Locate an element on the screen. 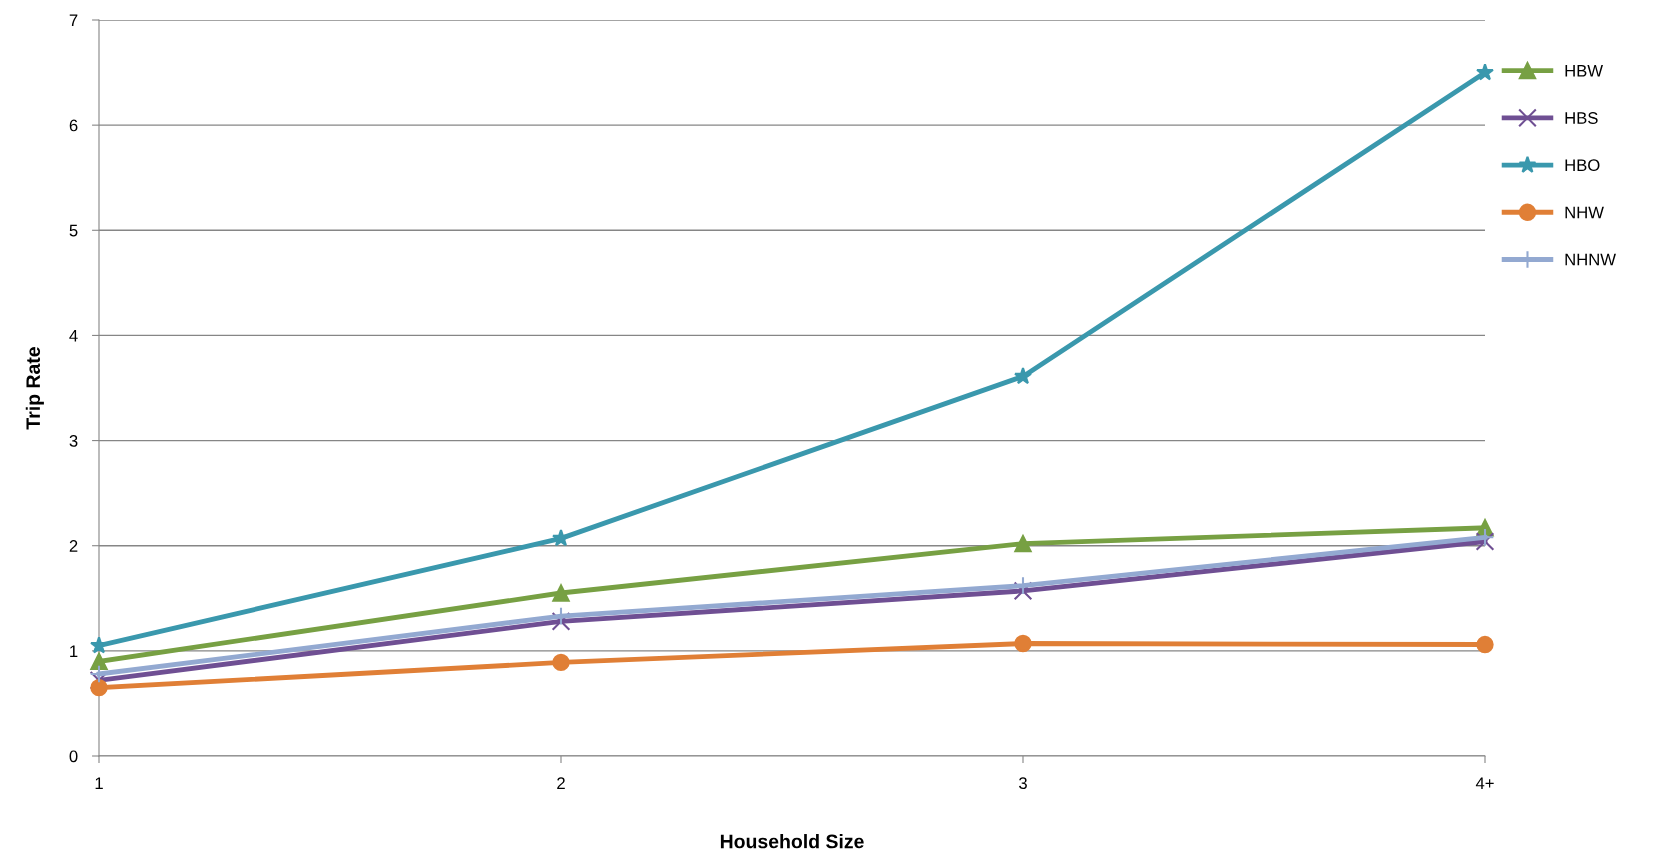 This screenshot has height=864, width=1675. x-tick-label: 3 is located at coordinates (1023, 783).